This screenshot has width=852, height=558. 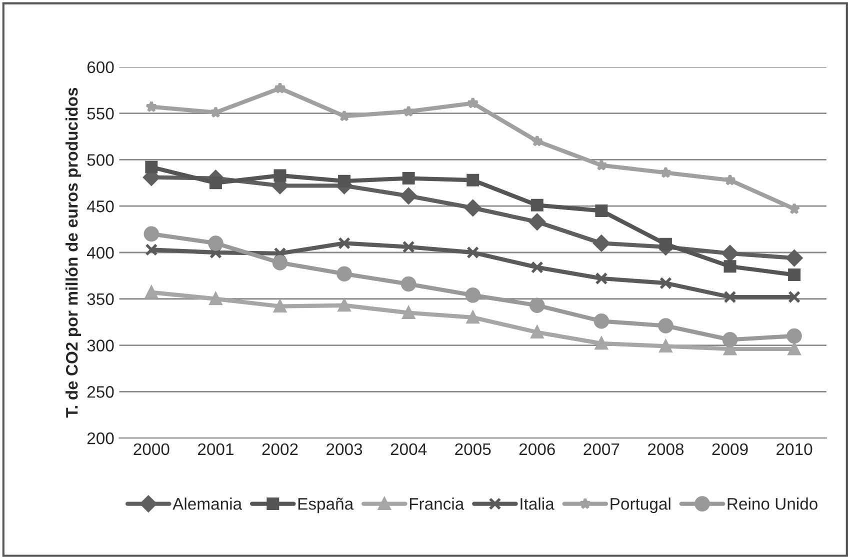 I want to click on y-tick-label: 600, so click(x=100, y=67).